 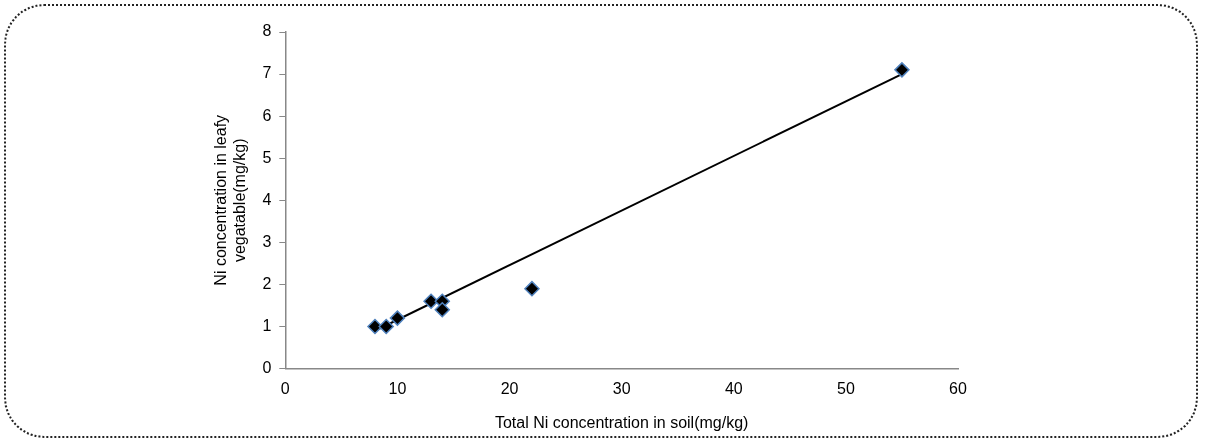 What do you see at coordinates (267, 368) in the screenshot?
I see `y-tick-label: 0` at bounding box center [267, 368].